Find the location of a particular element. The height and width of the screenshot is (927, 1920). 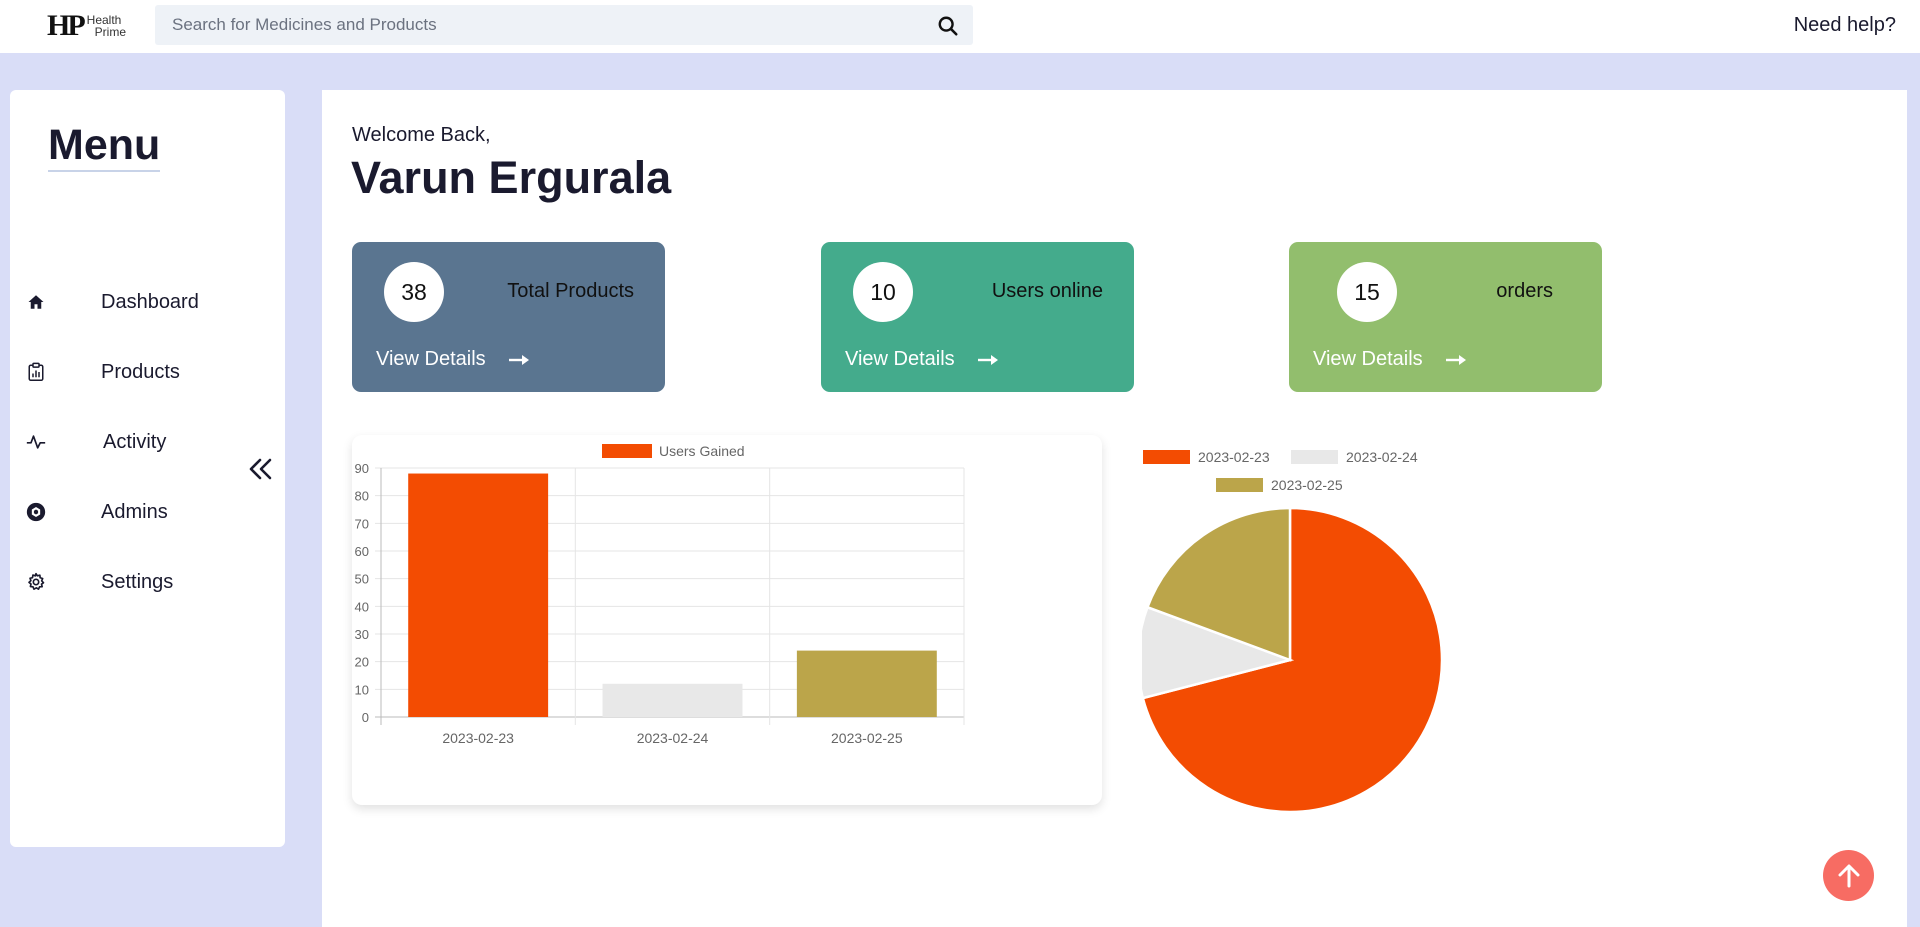

sidebar-item-settings: Settings is located at coordinates (146, 582).